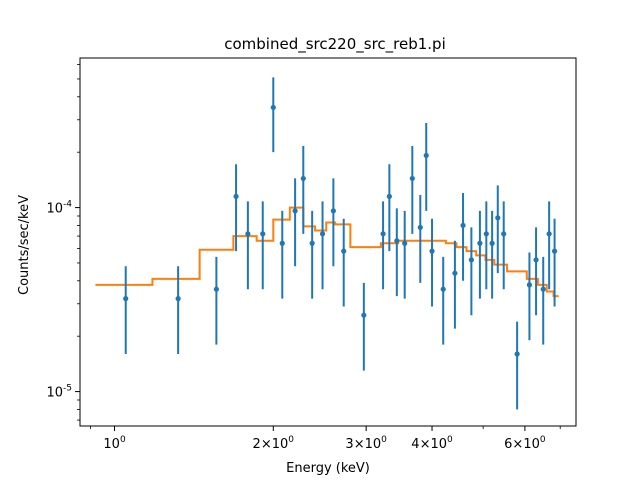 The image size is (640, 480). Describe the element at coordinates (59, 208) in the screenshot. I see `y-tick-label: 10⁻⁴` at that location.